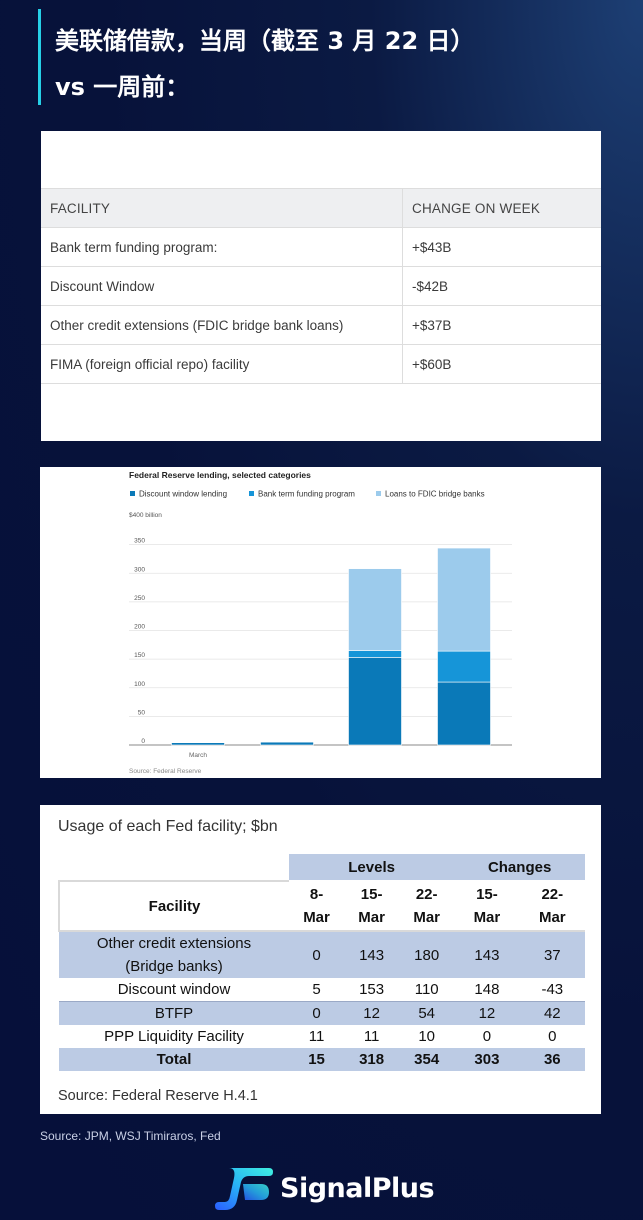 The height and width of the screenshot is (1220, 643). I want to click on table-row: PPP Liquidity Facility 11 11 10 0 0, so click(322, 1036).